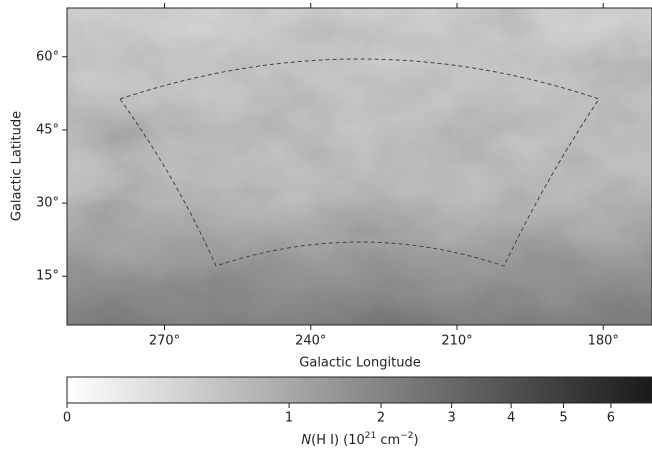 This screenshot has width=652, height=451. I want to click on colorbar-tick-label: 2, so click(381, 418).